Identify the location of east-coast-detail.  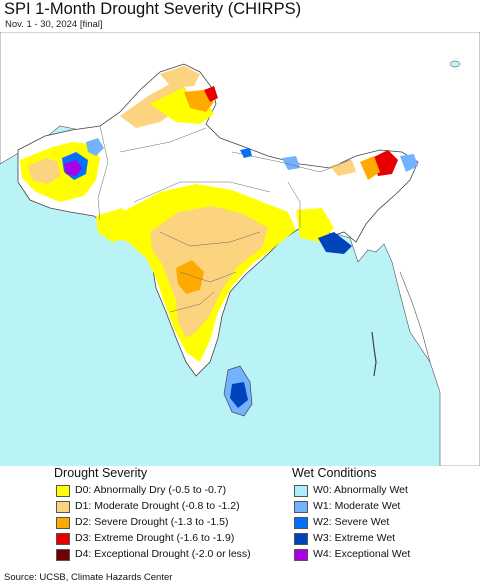
(415, 317).